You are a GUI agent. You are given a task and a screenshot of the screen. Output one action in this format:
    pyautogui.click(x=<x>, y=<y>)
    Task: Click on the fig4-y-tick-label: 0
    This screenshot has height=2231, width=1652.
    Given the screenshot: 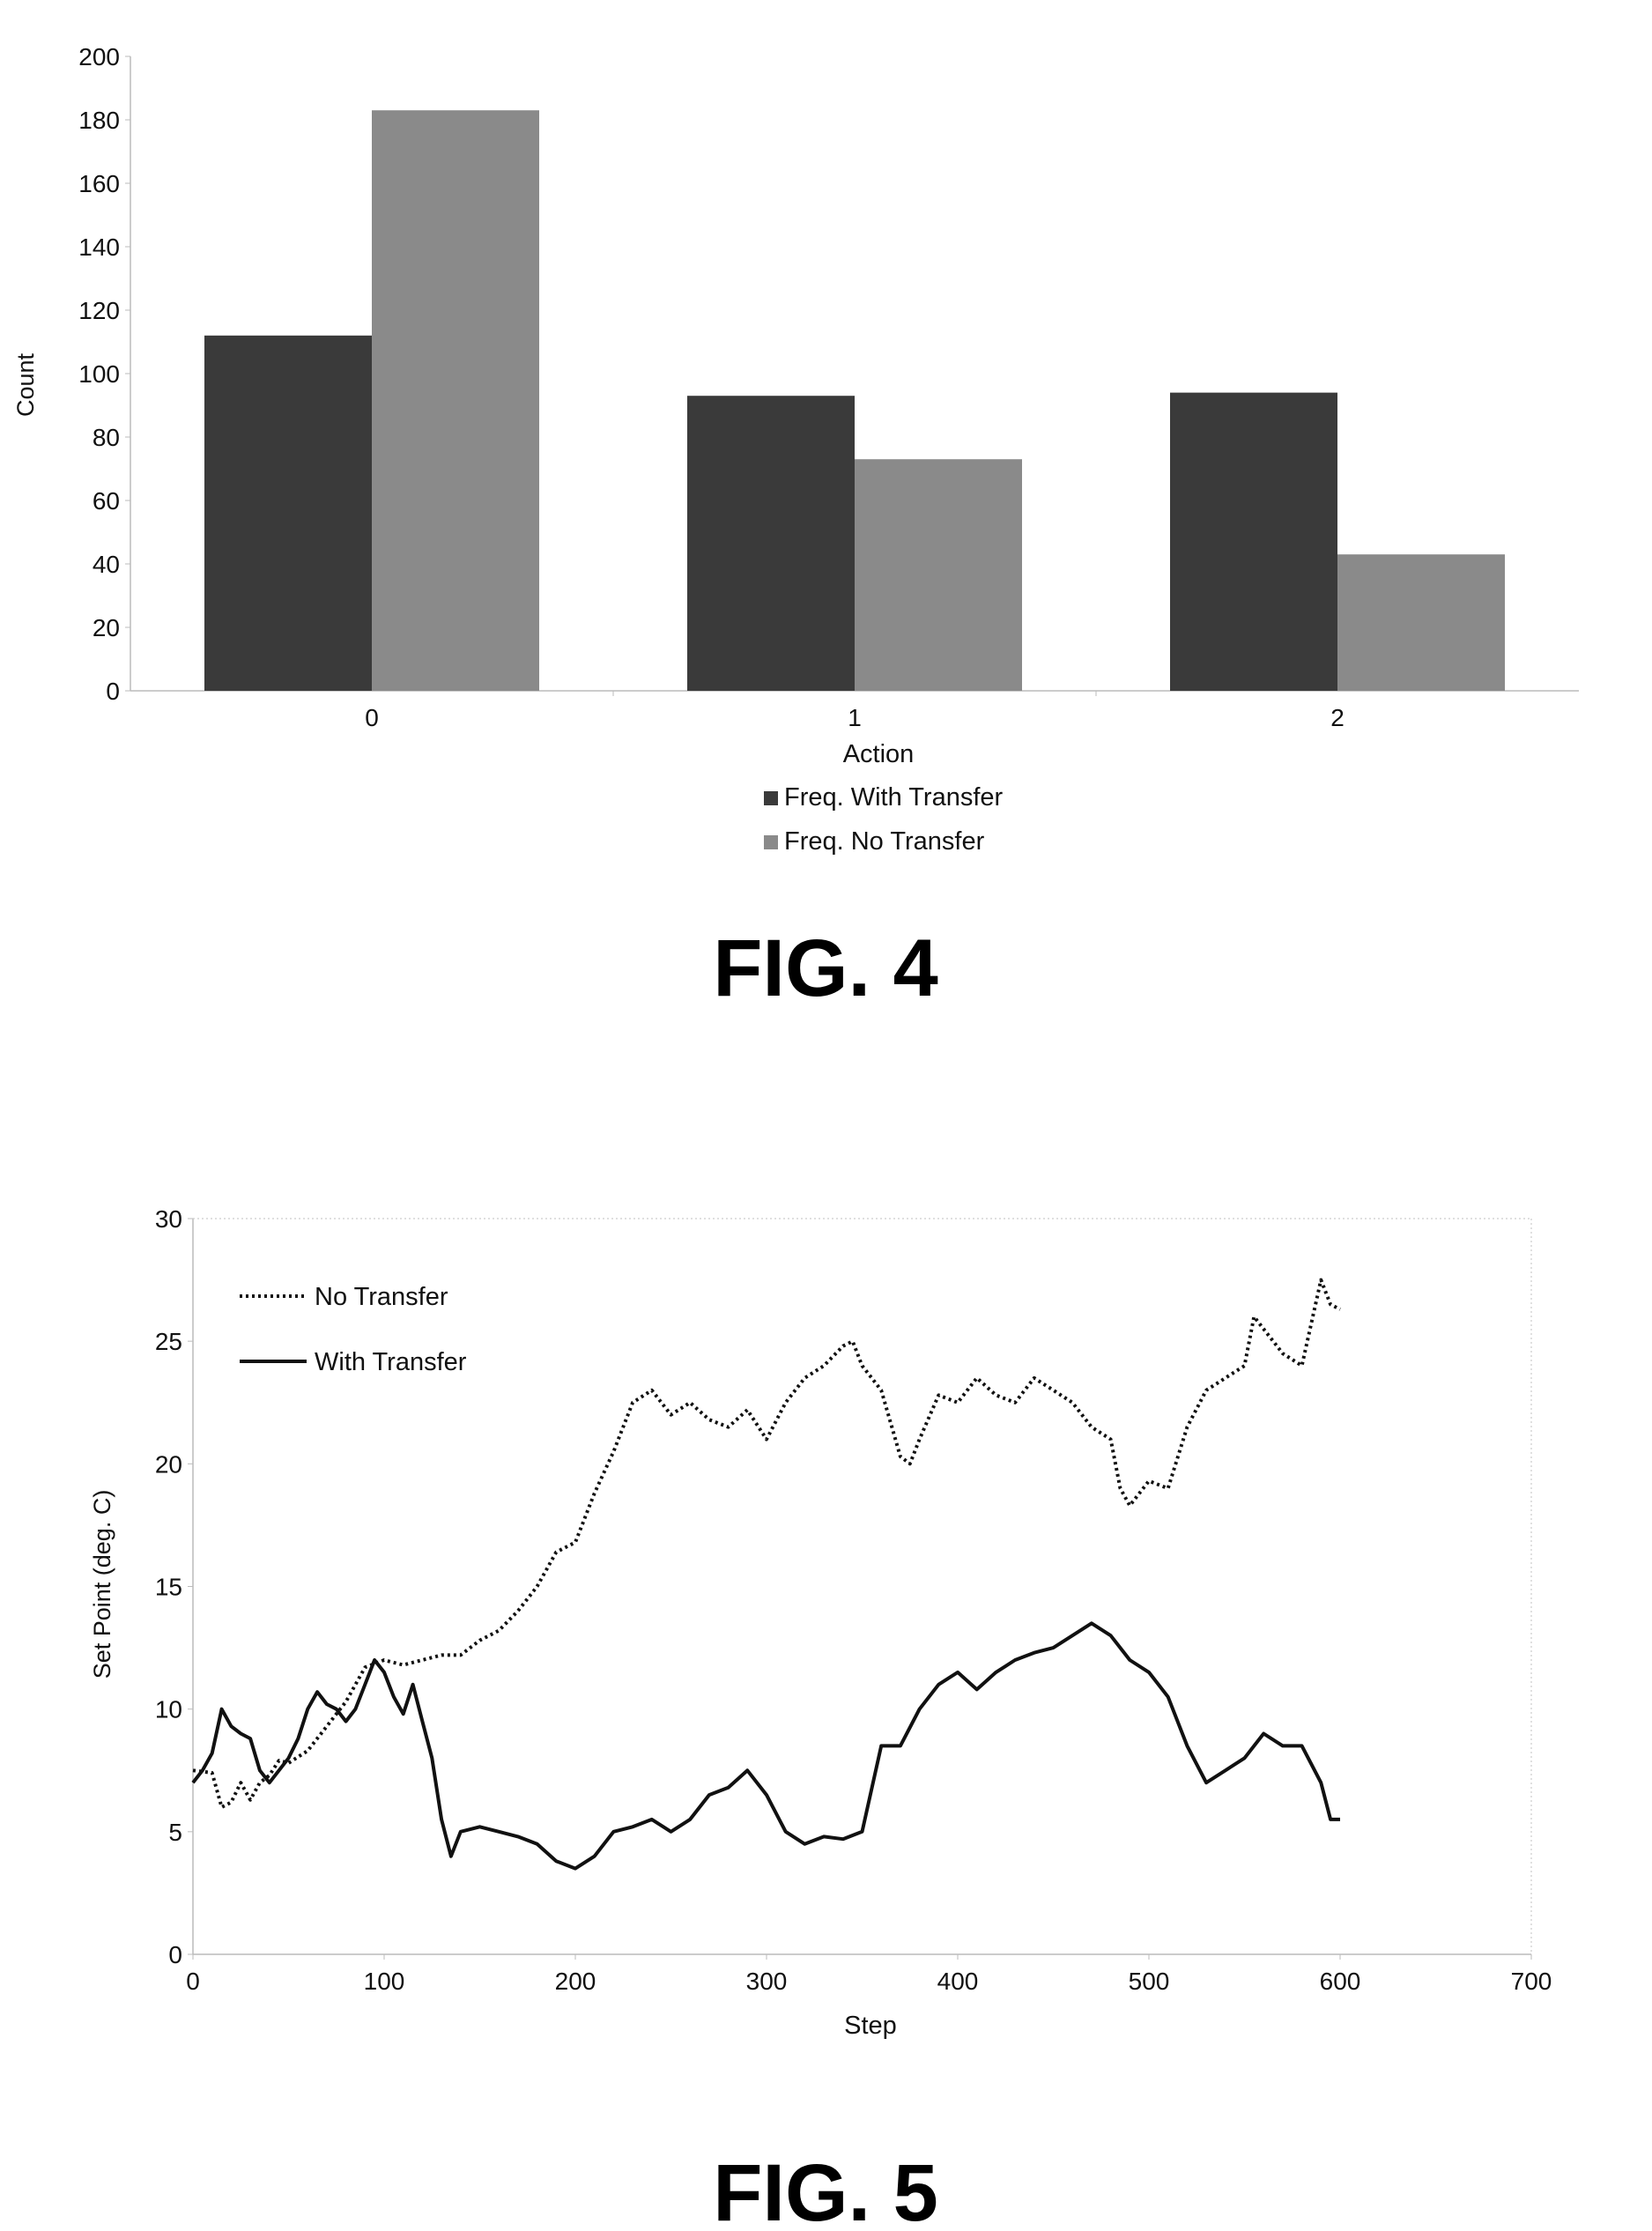 What is the action you would take?
    pyautogui.click(x=113, y=691)
    